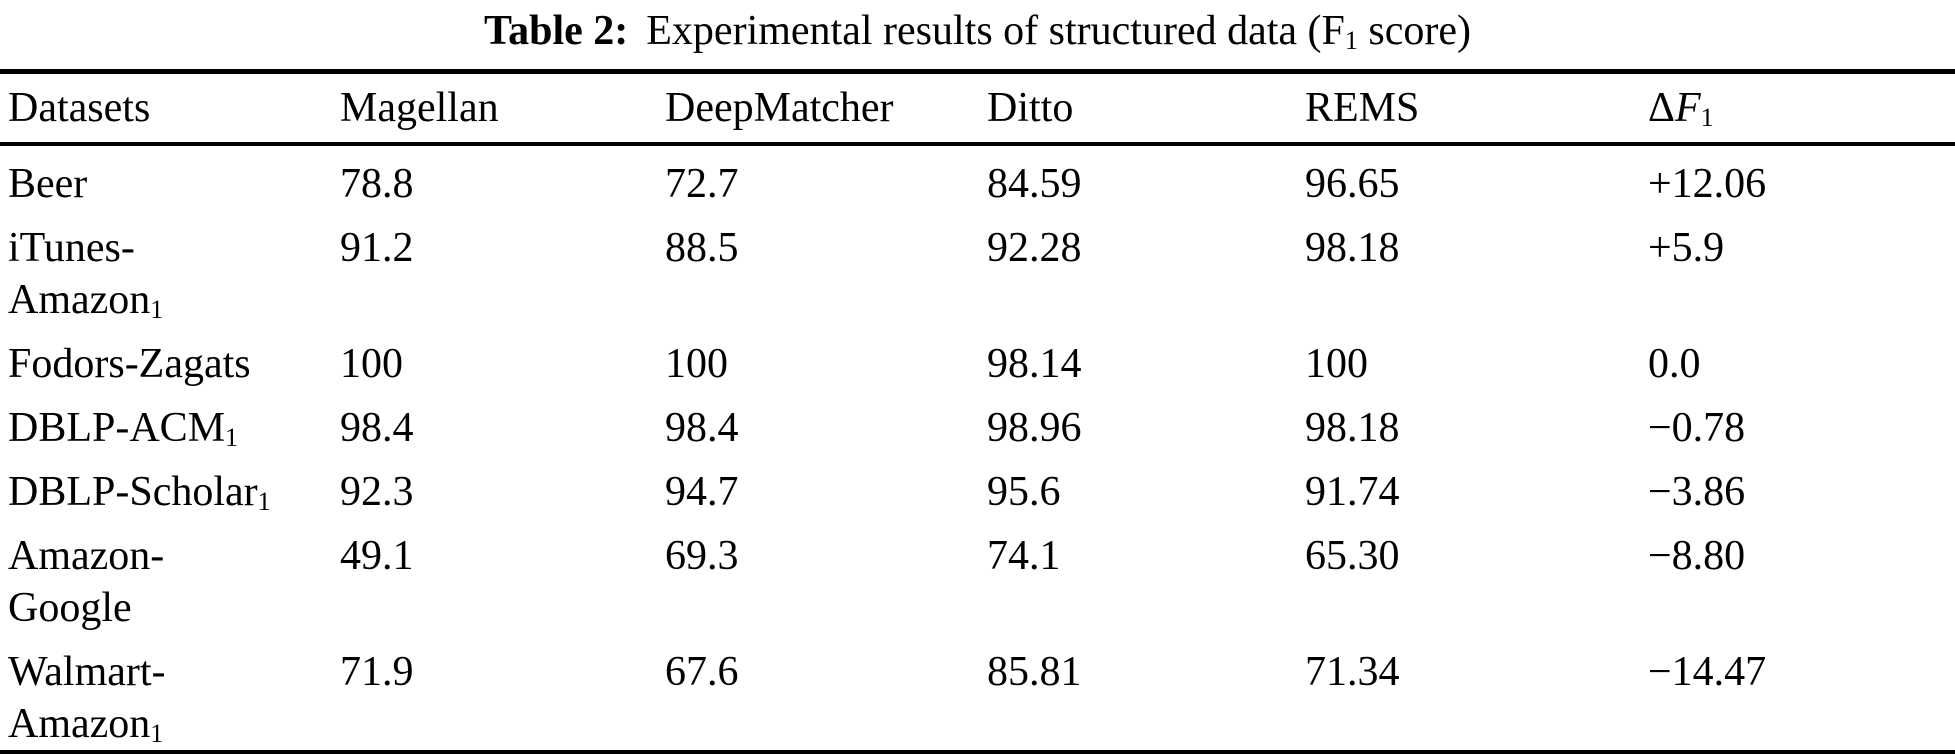 Image resolution: width=1955 pixels, height=754 pixels. I want to click on dataset-cell: Walmart- Amazon1, so click(166, 693).